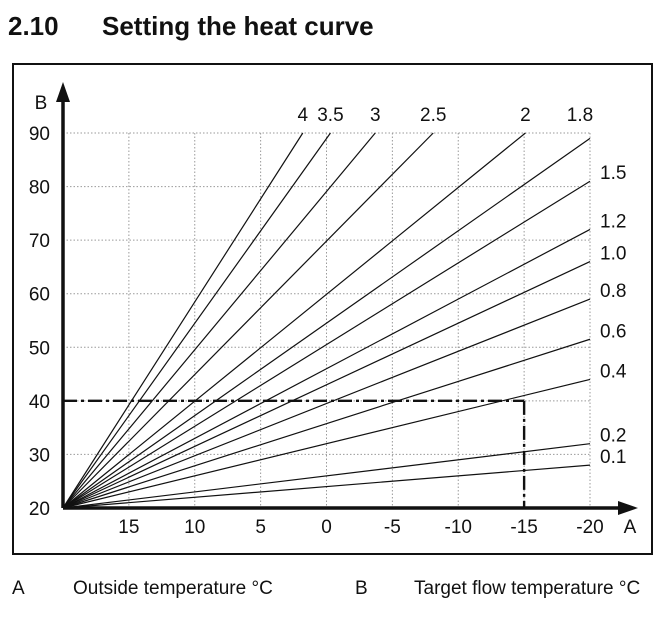 The width and height of the screenshot is (665, 630). What do you see at coordinates (613, 457) in the screenshot?
I see `curve-label-0.1: 0.1` at bounding box center [613, 457].